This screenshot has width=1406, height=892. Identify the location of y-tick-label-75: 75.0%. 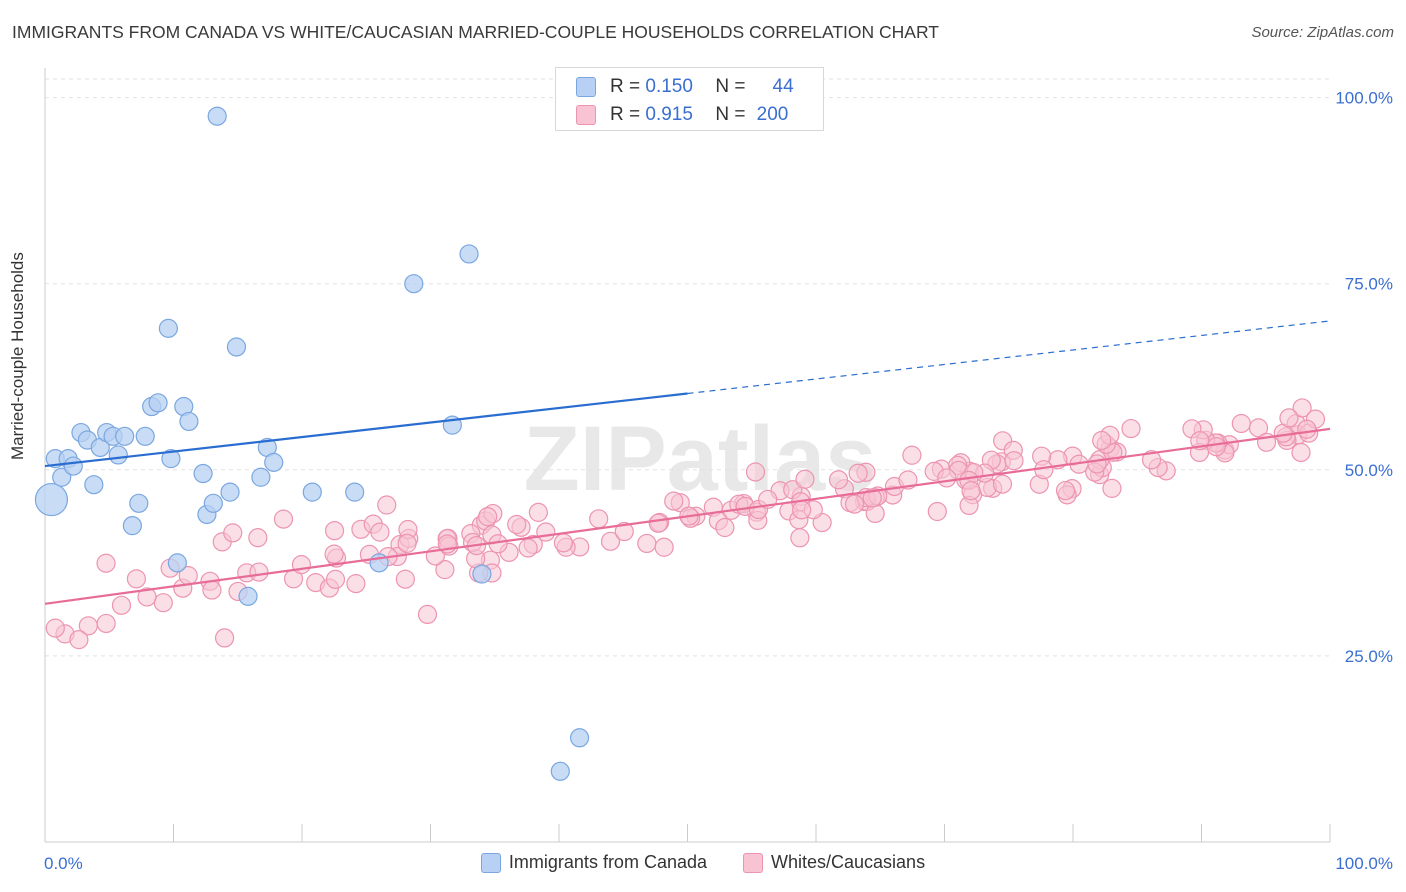
(1369, 284).